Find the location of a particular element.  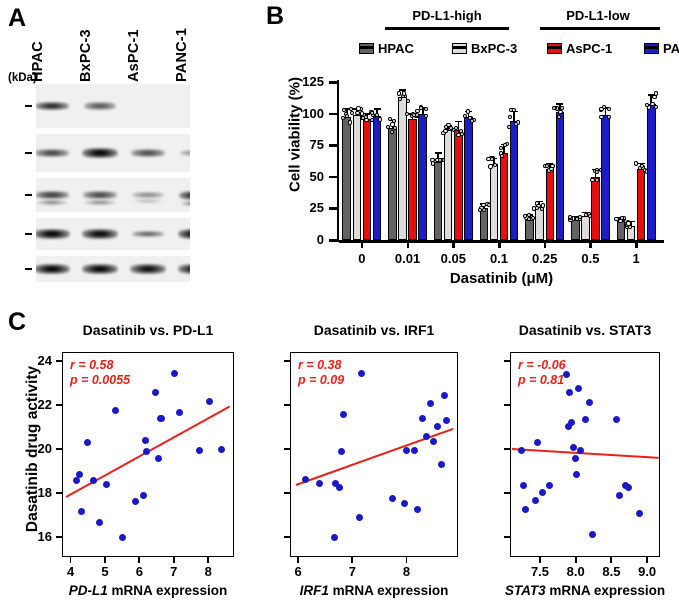

p-value-label: p = 0.0055 is located at coordinates (100, 380).